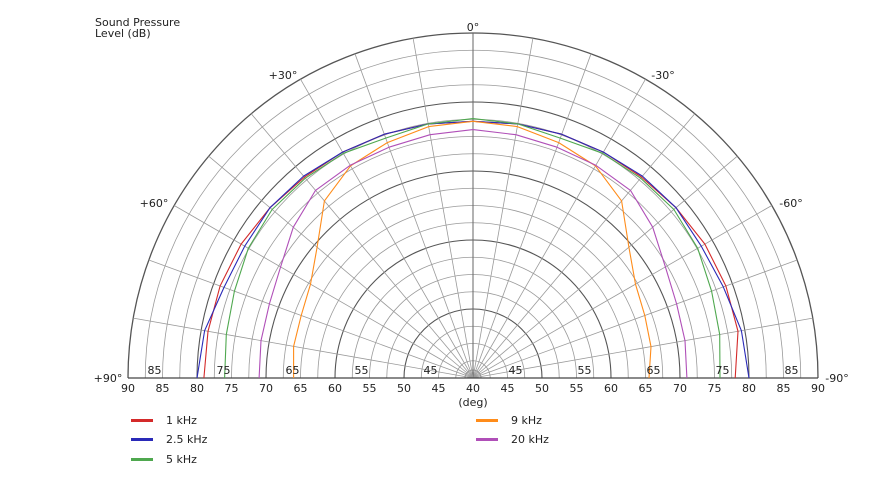  I want to click on legend-label: 20 kHz, so click(530, 439).